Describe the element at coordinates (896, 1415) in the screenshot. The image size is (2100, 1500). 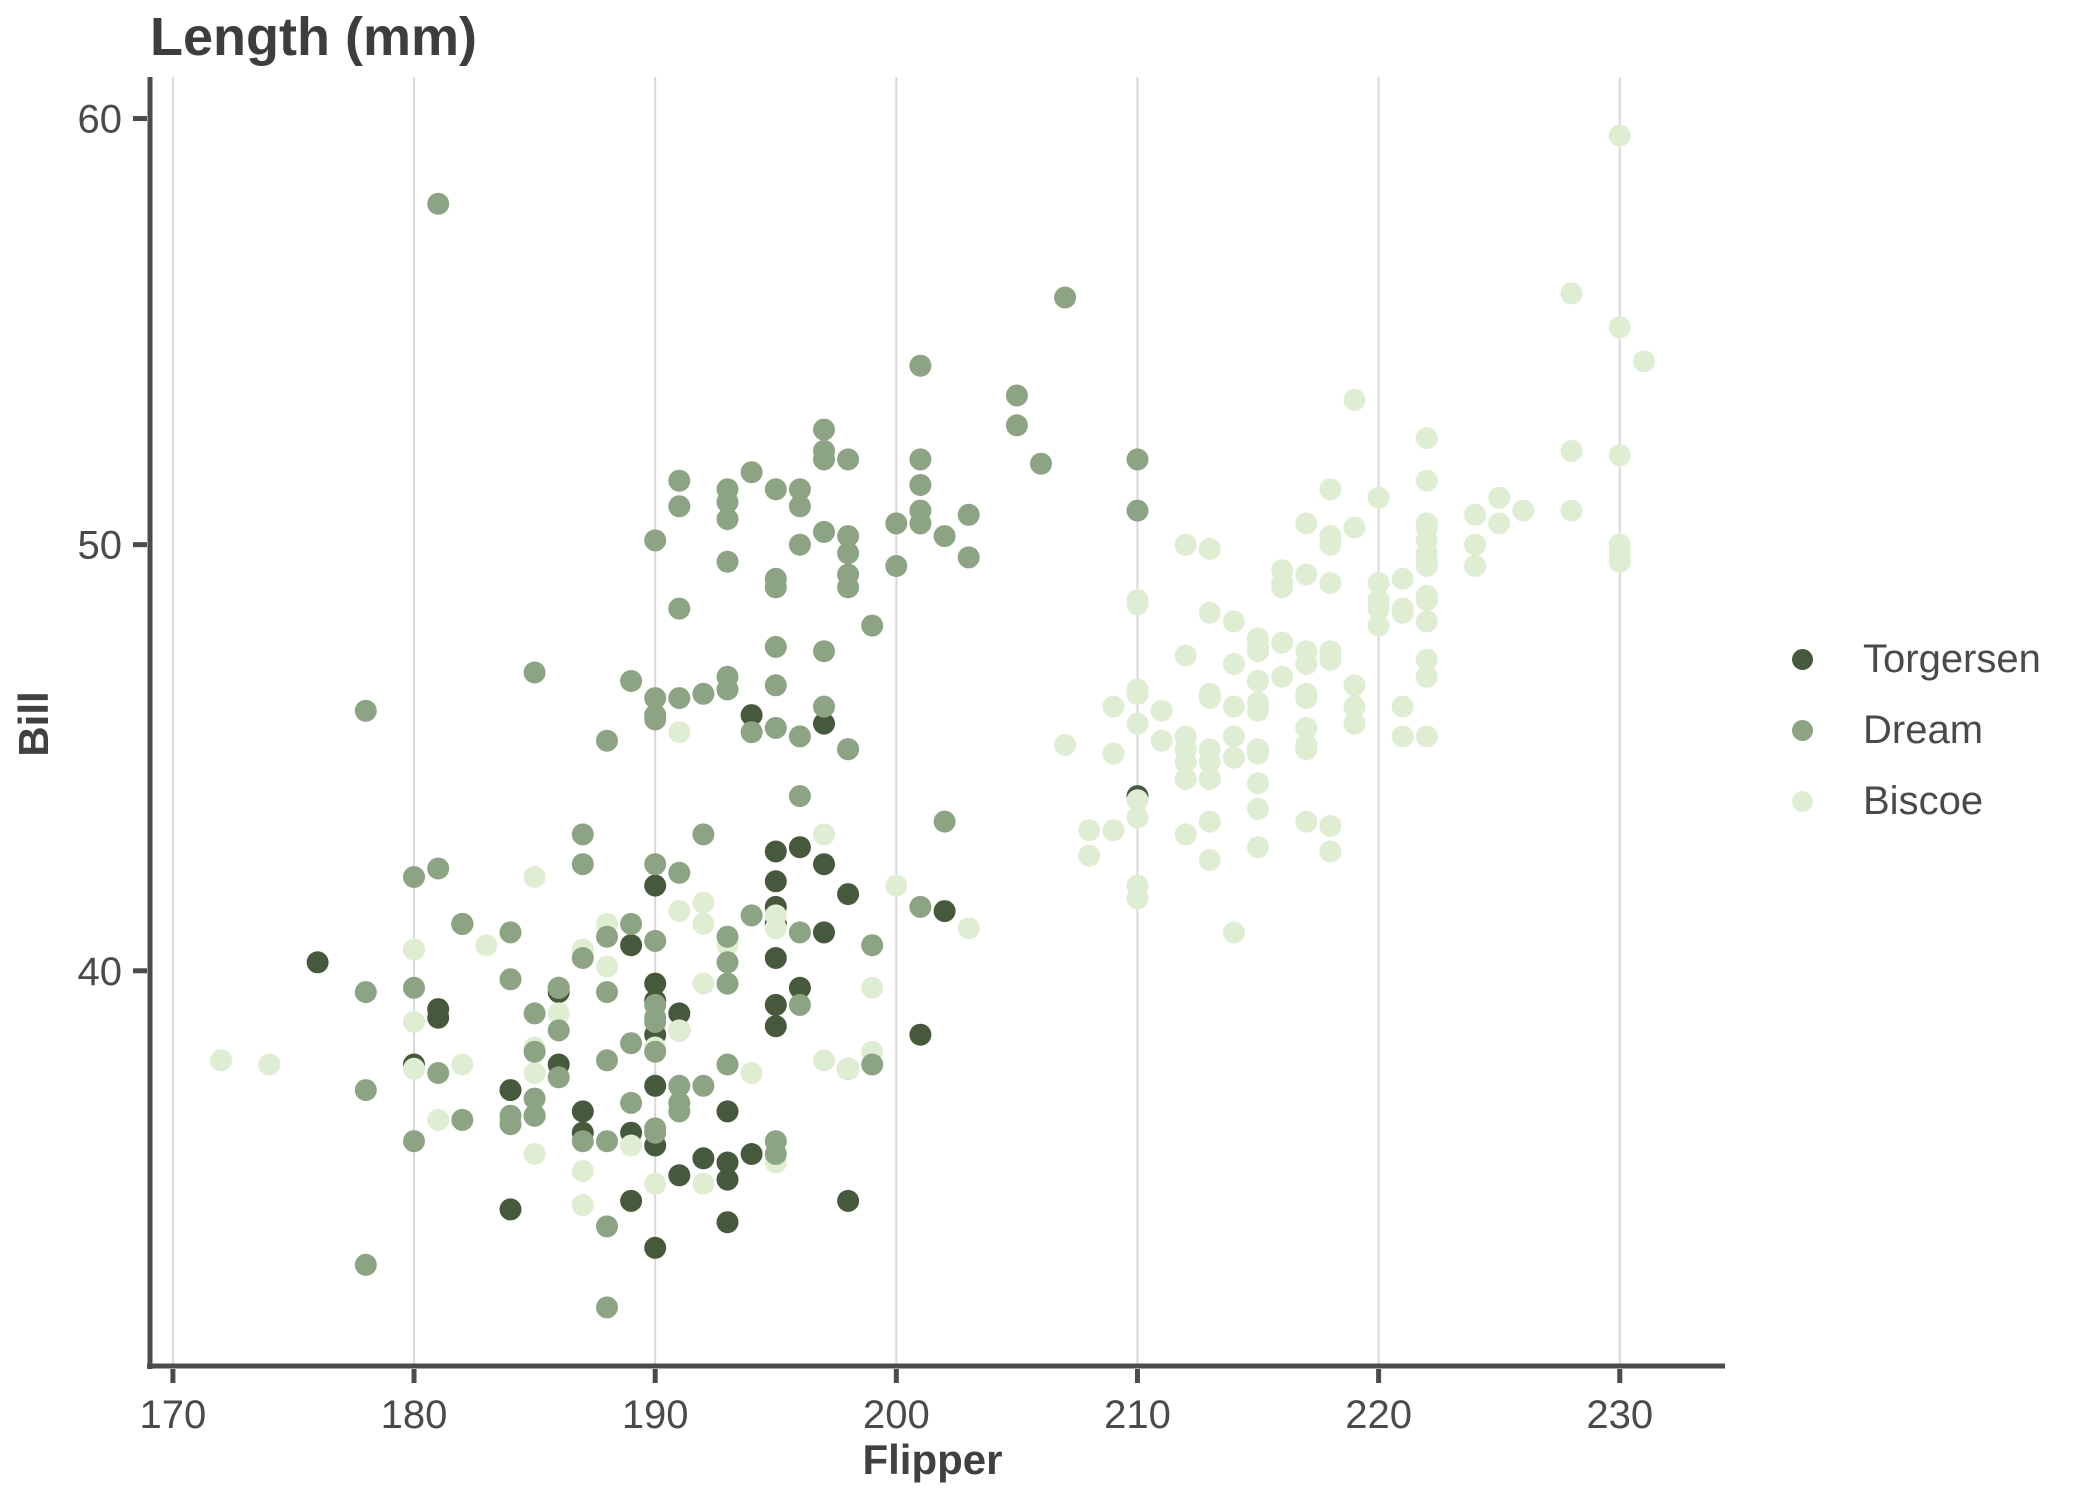
I see `x-tick-label: 200` at that location.